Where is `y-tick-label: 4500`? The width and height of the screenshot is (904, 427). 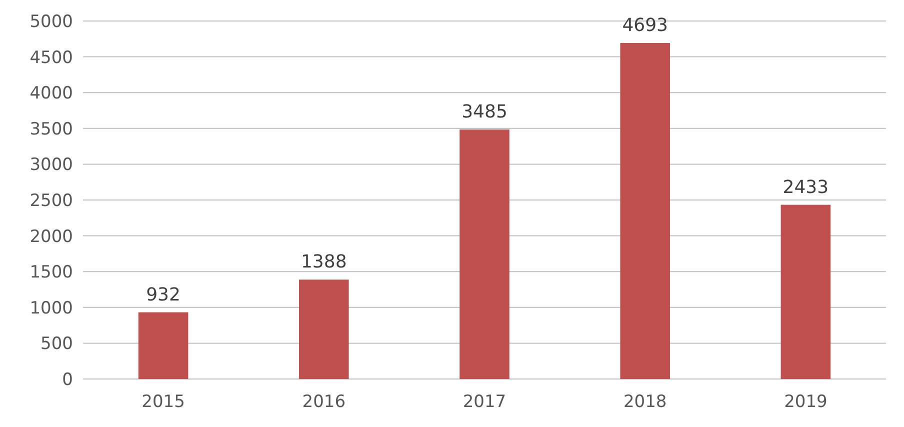
y-tick-label: 4500 is located at coordinates (51, 58).